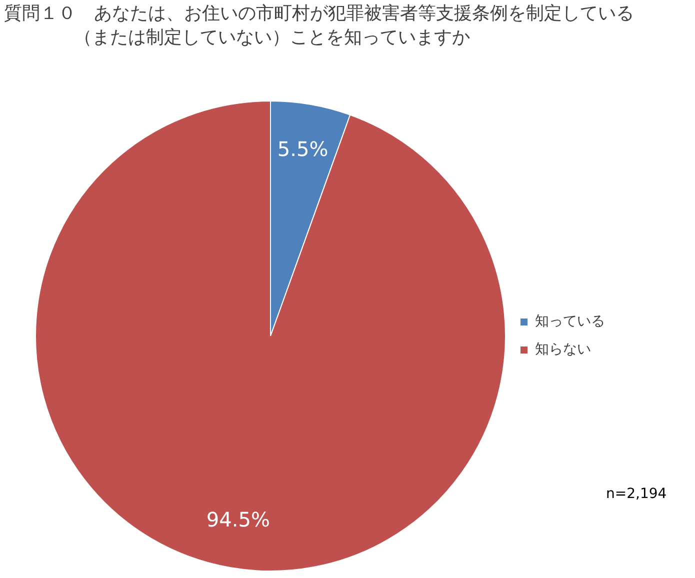  Describe the element at coordinates (238, 519) in the screenshot. I see `data-label: 94.5%` at that location.